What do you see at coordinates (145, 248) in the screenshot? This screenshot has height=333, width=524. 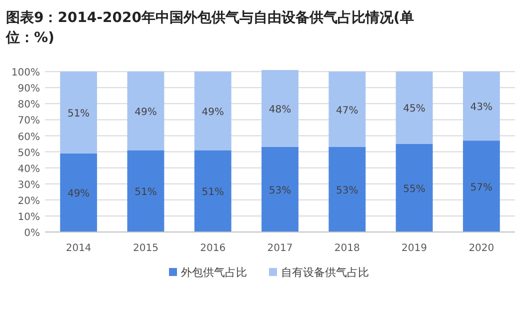 I see `x-tick-label: 2015` at bounding box center [145, 248].